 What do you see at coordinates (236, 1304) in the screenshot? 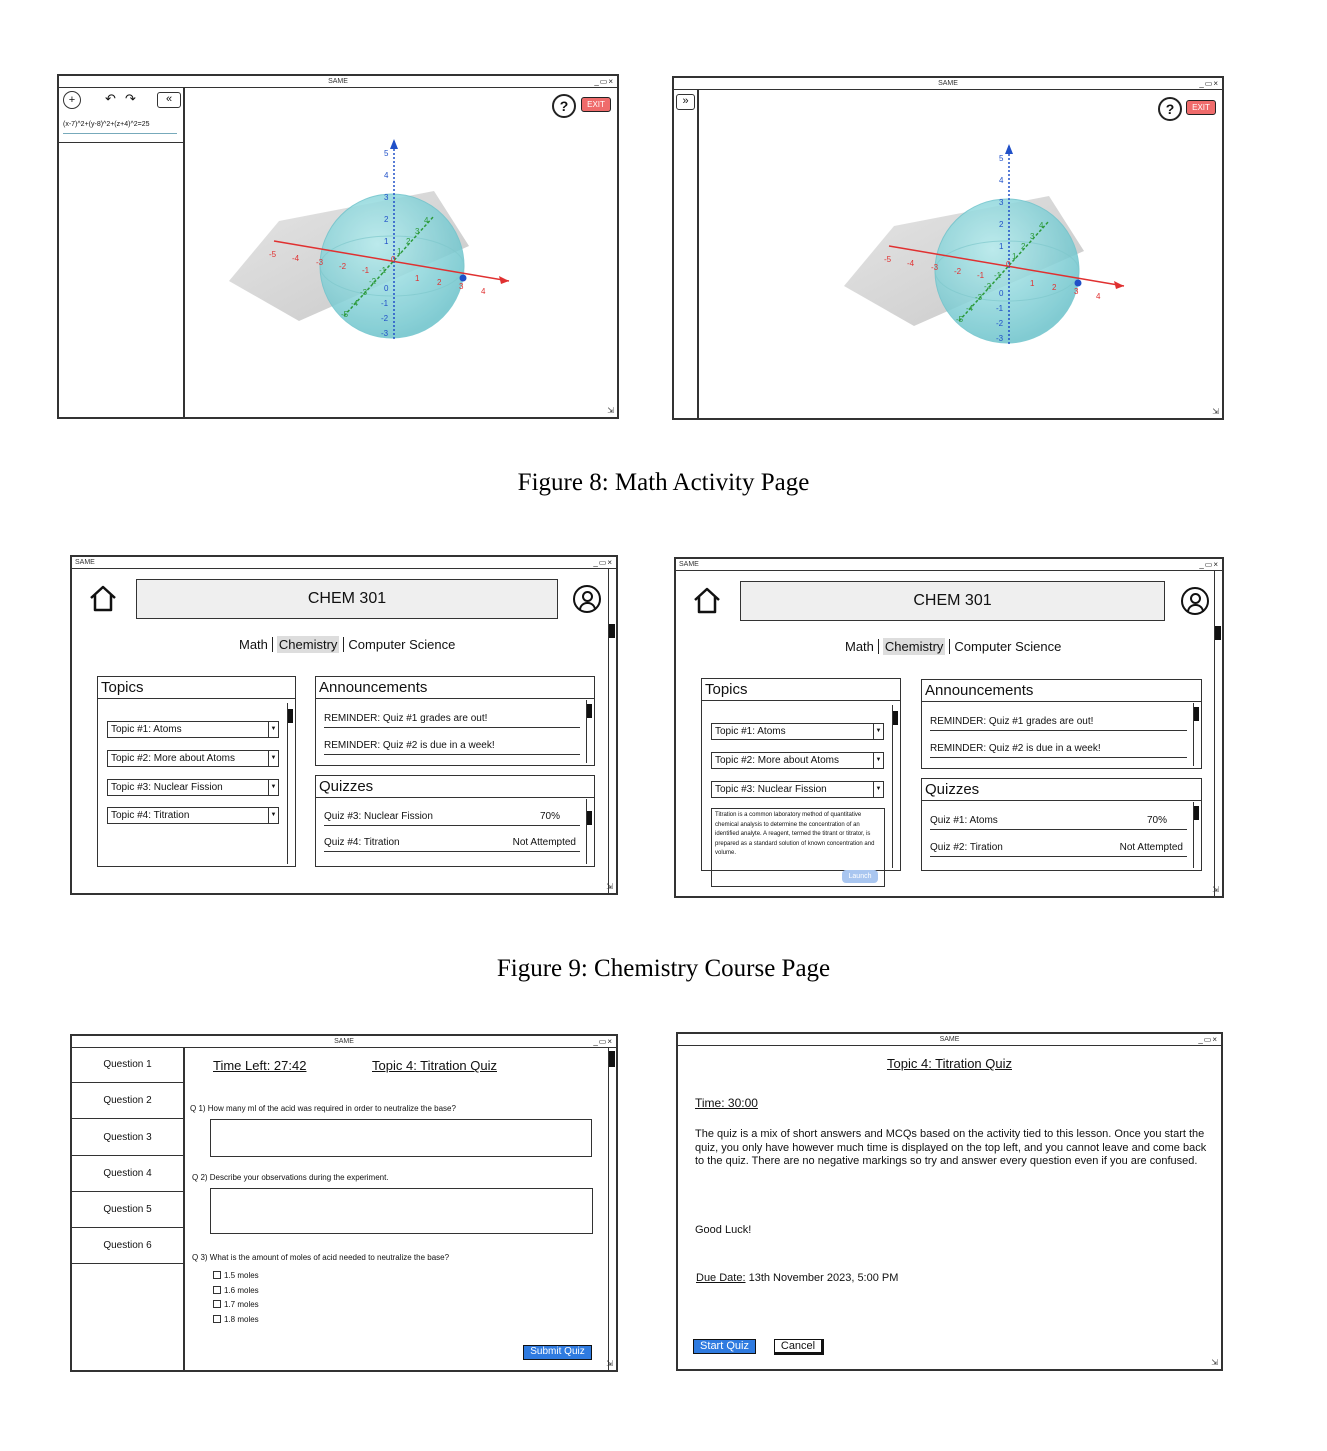
I see `answer-option: 1.7 moles` at bounding box center [236, 1304].